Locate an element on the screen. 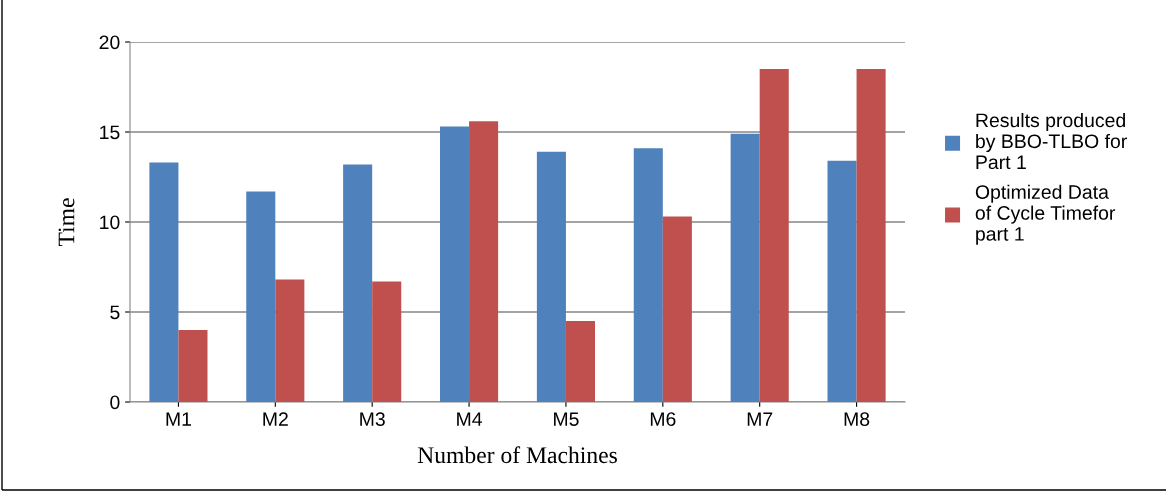  x-tick-label: M6 is located at coordinates (663, 419).